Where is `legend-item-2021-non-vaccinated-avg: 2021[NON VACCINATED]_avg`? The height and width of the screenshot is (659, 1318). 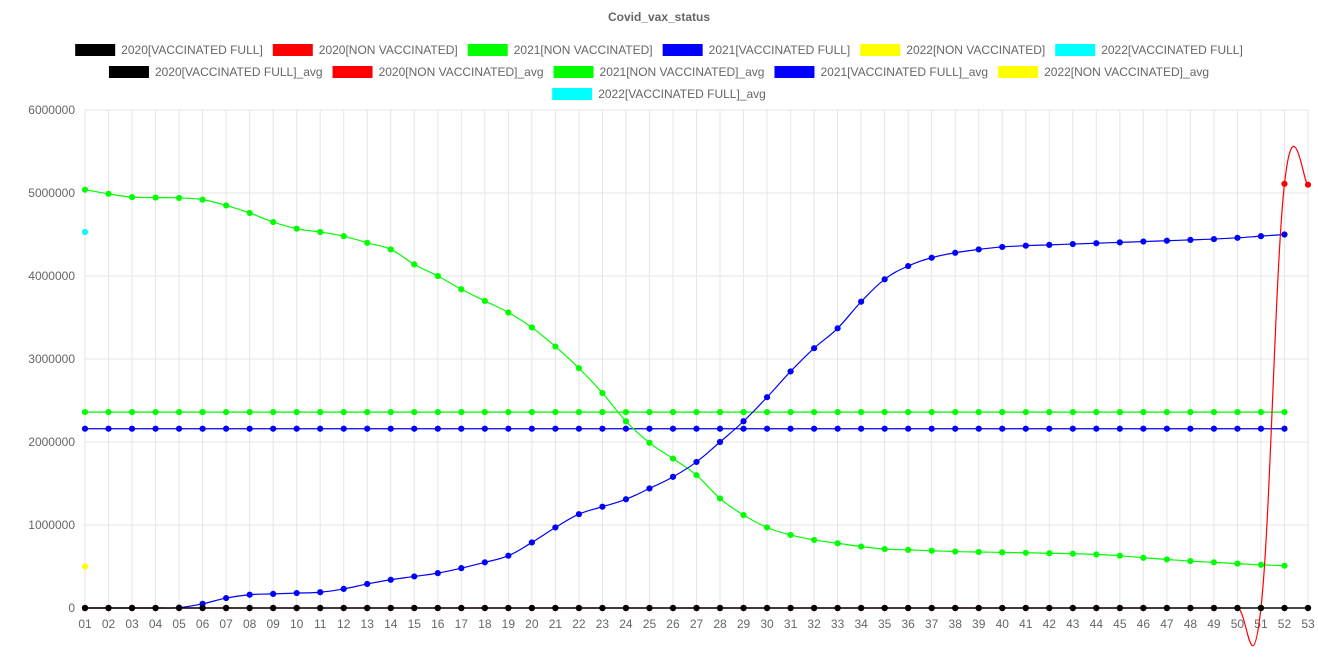 legend-item-2021-non-vaccinated-avg: 2021[NON VACCINATED]_avg is located at coordinates (659, 72).